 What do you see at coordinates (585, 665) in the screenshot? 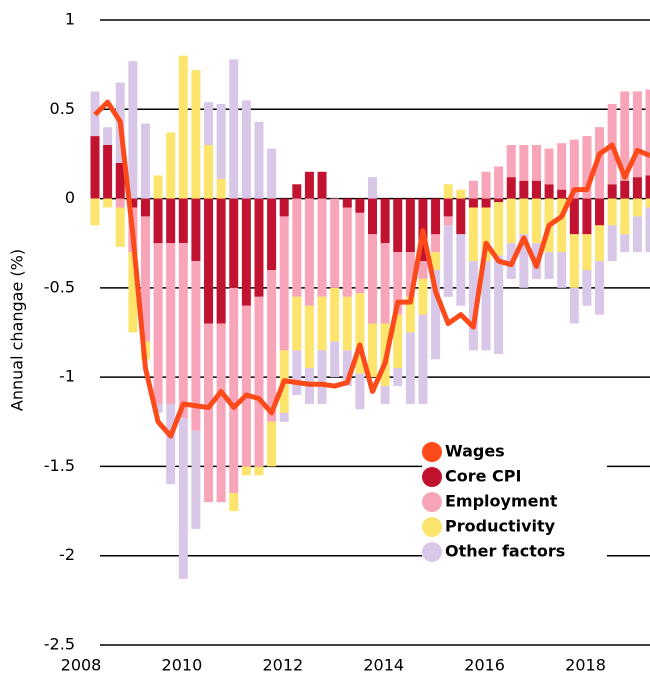
I see `x-tick-label: 2018` at bounding box center [585, 665].